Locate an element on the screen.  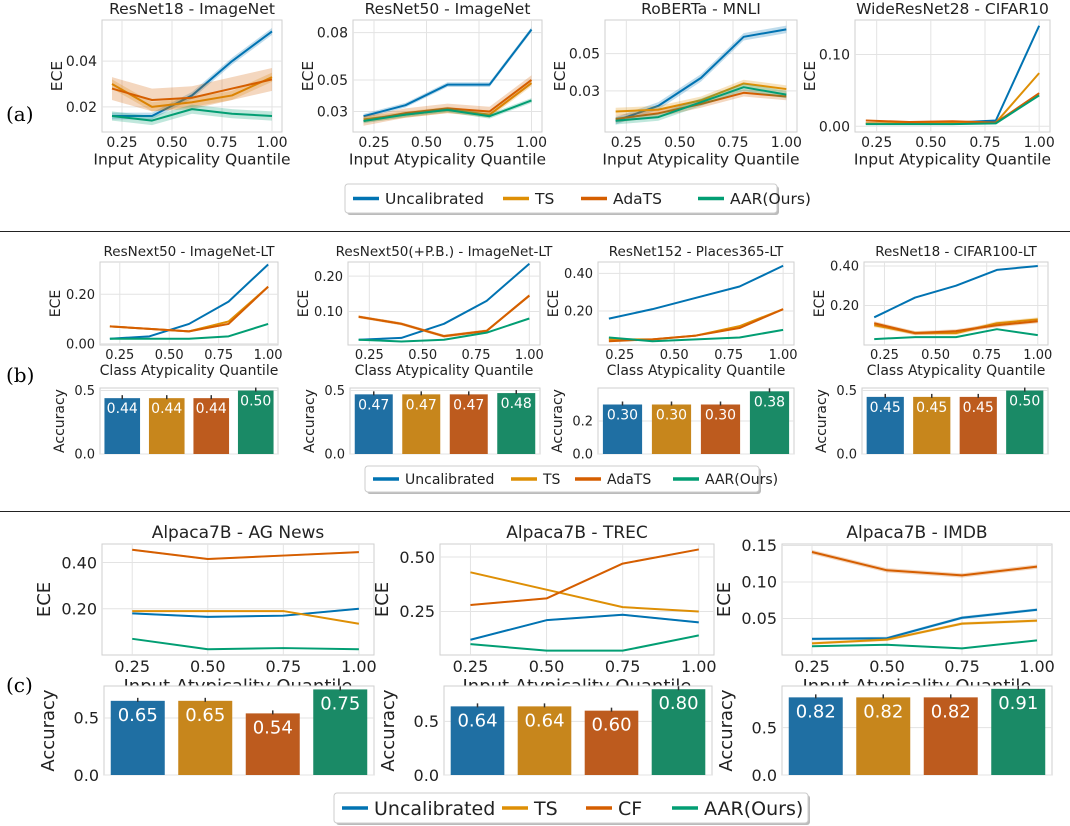
y-tick-label: 0.25 is located at coordinates (417, 611).